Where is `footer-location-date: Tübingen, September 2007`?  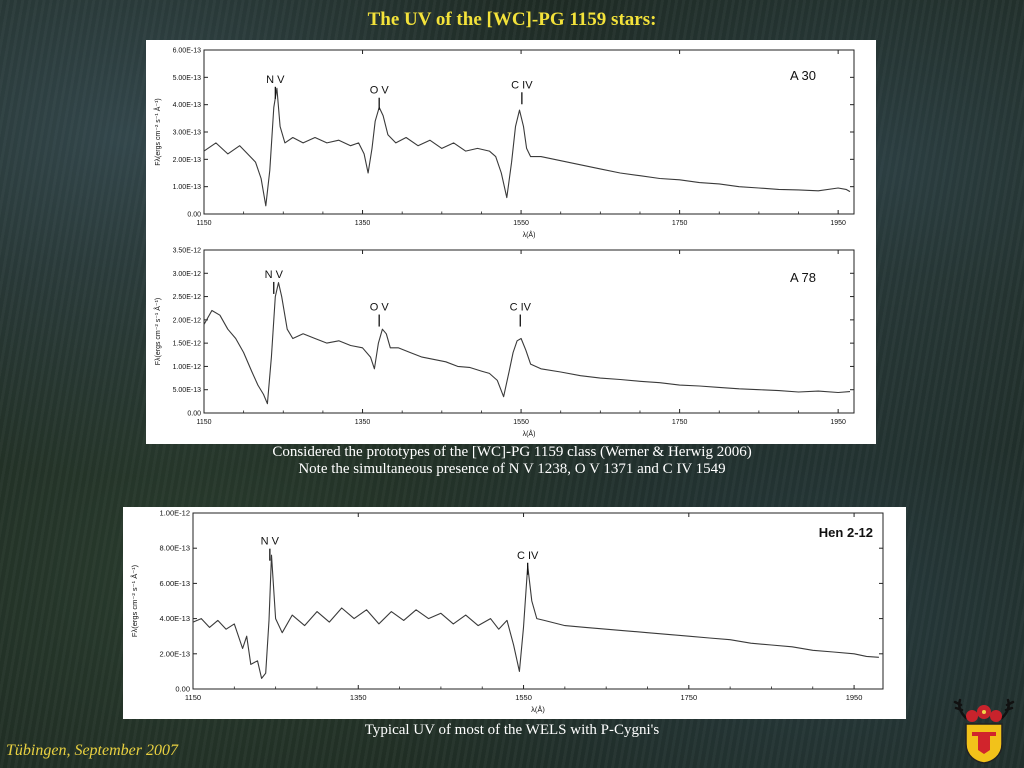
footer-location-date: Tübingen, September 2007 is located at coordinates (92, 750).